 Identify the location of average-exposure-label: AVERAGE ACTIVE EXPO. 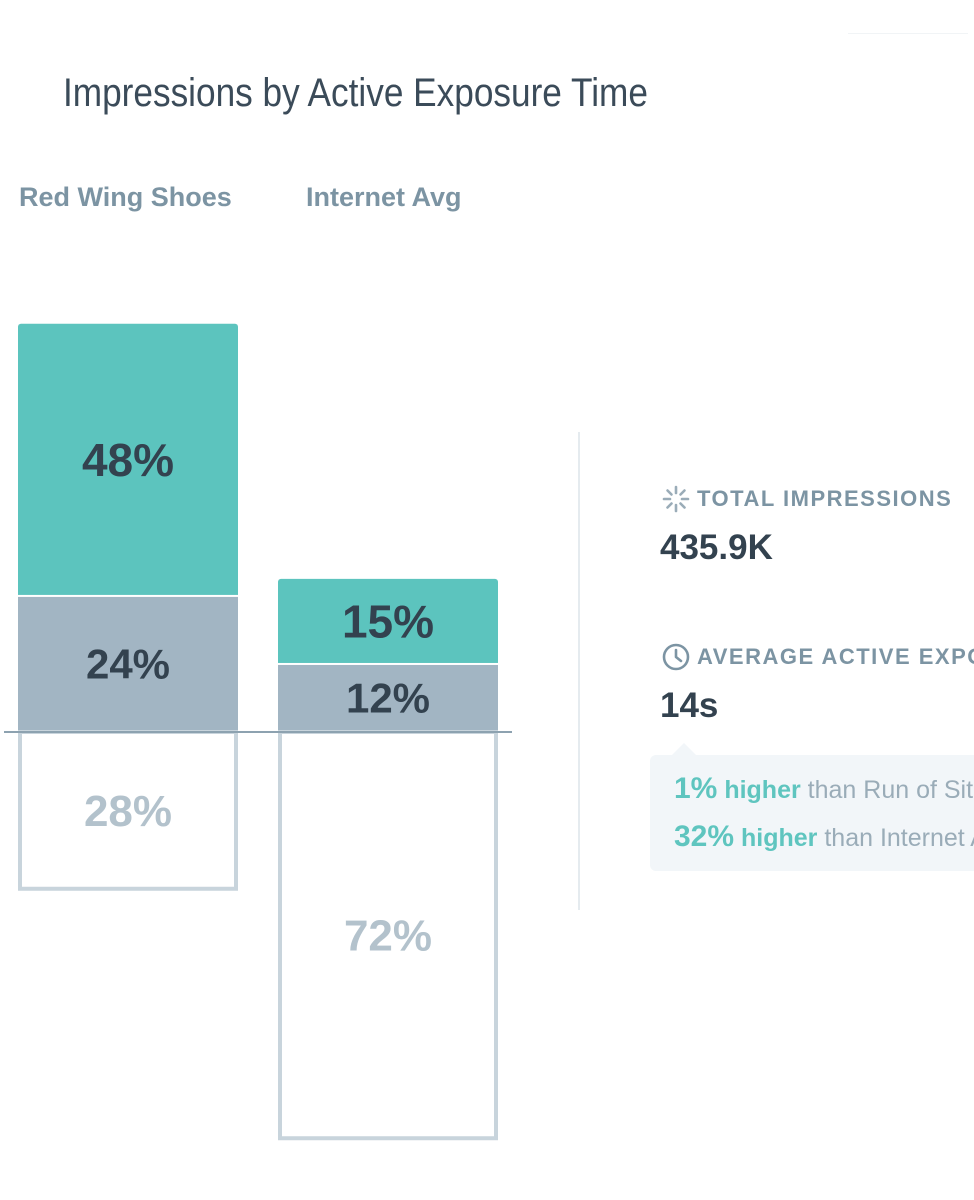
(835, 656).